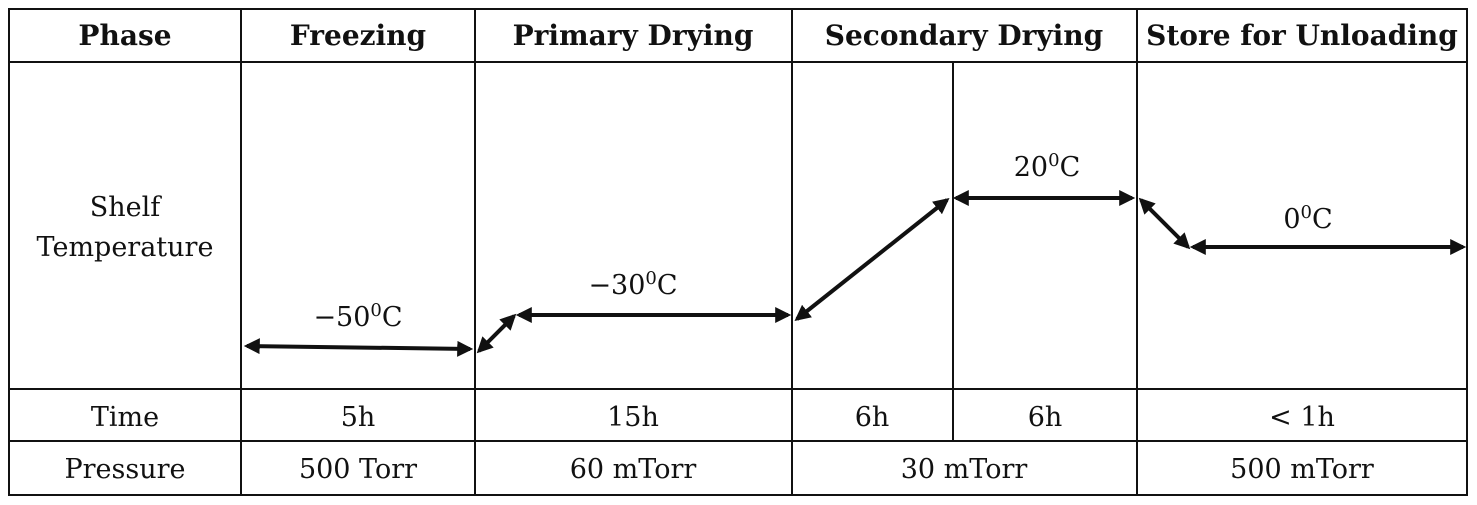  Describe the element at coordinates (1291, 219) in the screenshot. I see `temp-value-store: 0` at that location.